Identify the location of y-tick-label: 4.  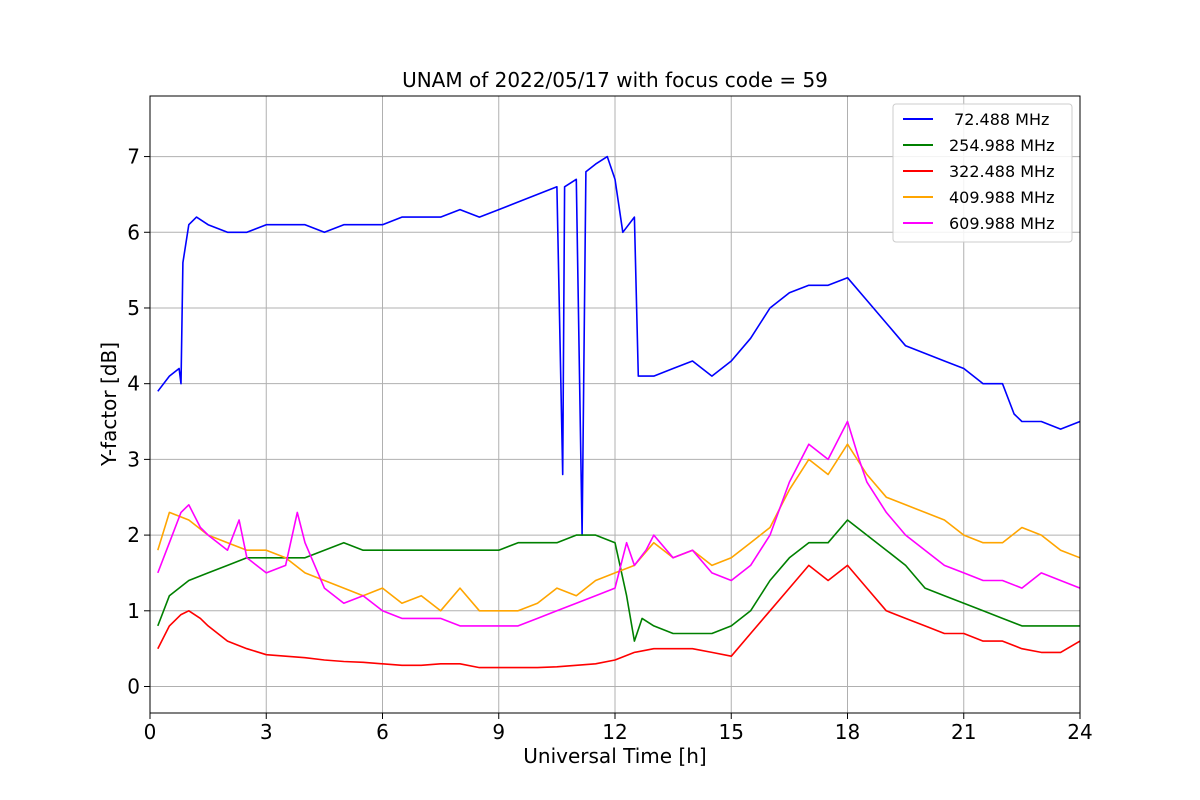
(133, 384).